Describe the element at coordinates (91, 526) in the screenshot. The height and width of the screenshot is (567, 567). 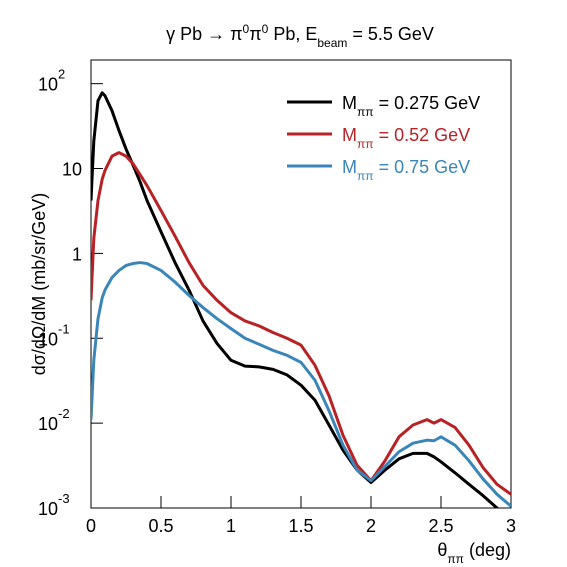
I see `x-tick-label: 0` at that location.